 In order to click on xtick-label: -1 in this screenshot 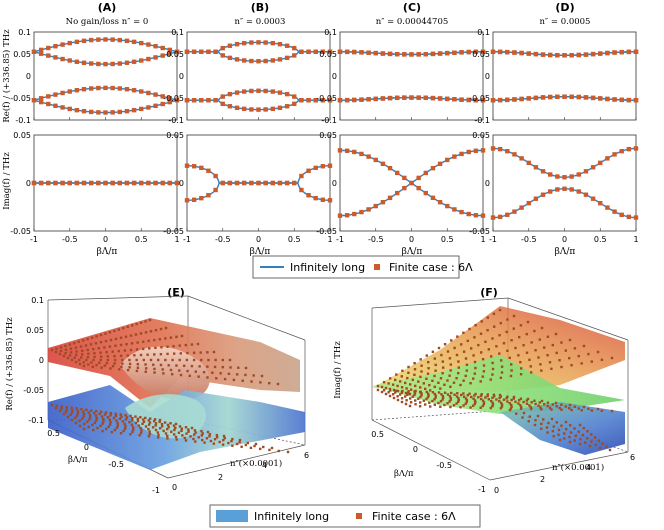, I will do `click(34, 239)`.